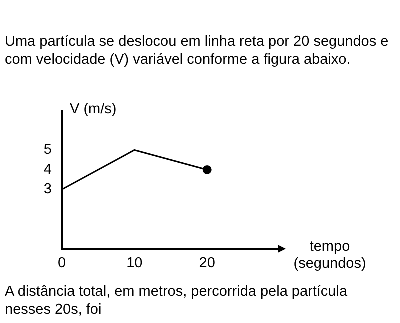 This screenshot has width=400, height=323. What do you see at coordinates (330, 255) in the screenshot?
I see `x-axis-title: tempo (segundos)` at bounding box center [330, 255].